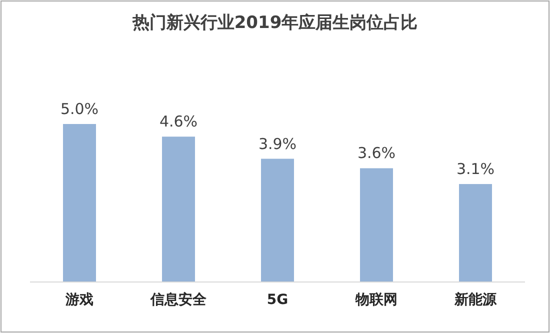  What do you see at coordinates (376, 300) in the screenshot?
I see `x-tick-label: 物联网` at bounding box center [376, 300].